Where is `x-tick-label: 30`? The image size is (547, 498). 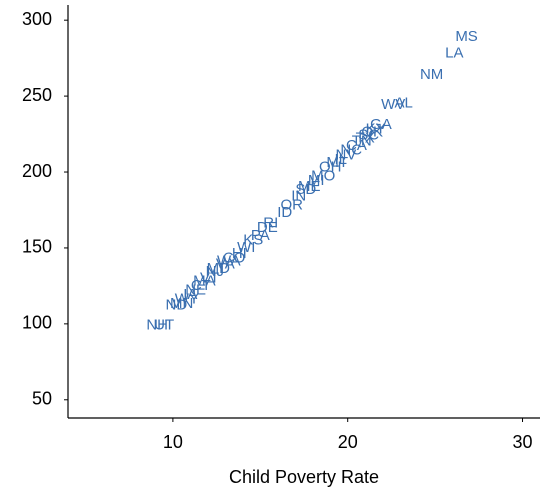
x-tick-label: 30 is located at coordinates (523, 442).